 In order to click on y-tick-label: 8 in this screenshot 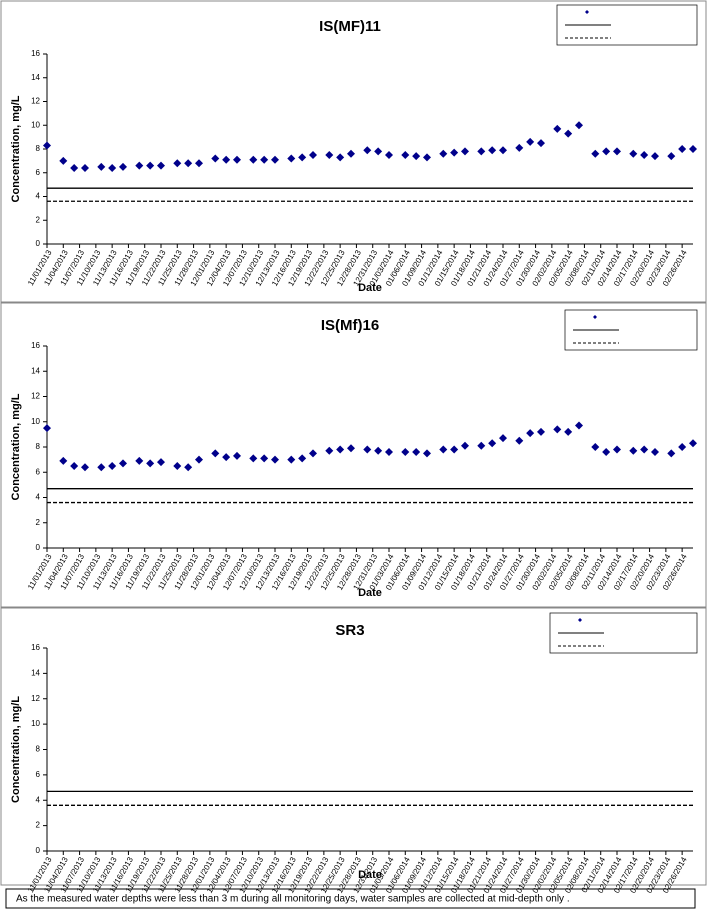, I will do `click(38, 749)`.